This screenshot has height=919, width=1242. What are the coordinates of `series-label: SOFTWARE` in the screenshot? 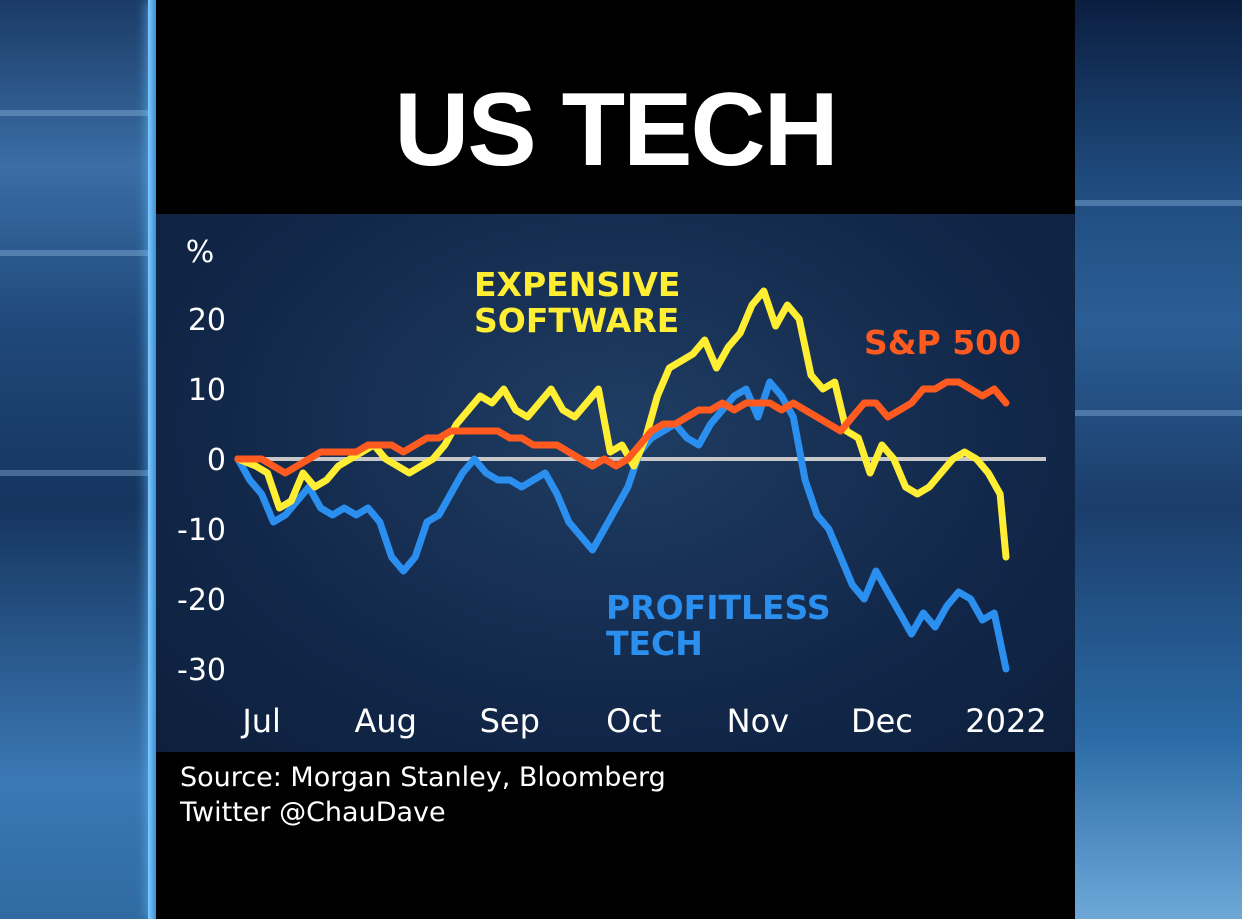 It's located at (576, 320).